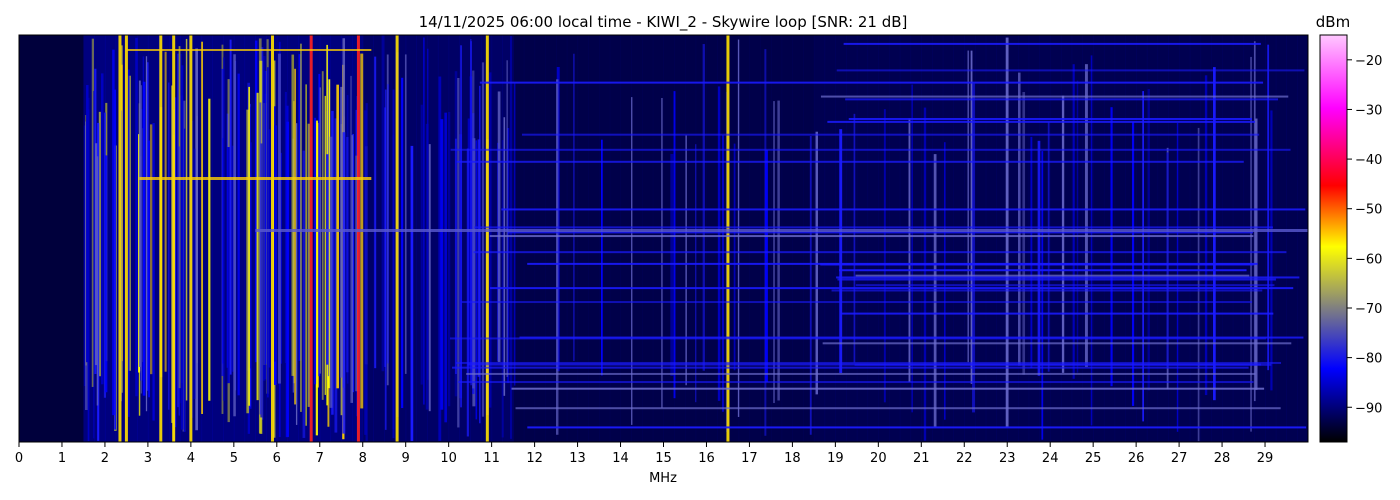 The height and width of the screenshot is (500, 1400). I want to click on x-tick-label: 28, so click(1222, 458).